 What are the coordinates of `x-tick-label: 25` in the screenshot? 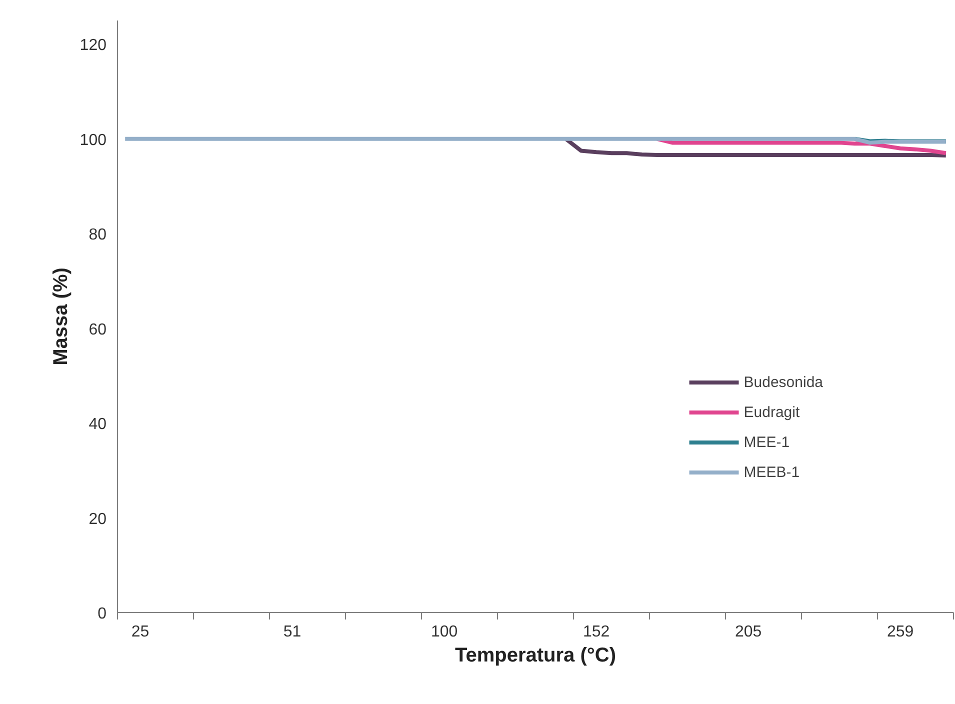 It's located at (140, 632).